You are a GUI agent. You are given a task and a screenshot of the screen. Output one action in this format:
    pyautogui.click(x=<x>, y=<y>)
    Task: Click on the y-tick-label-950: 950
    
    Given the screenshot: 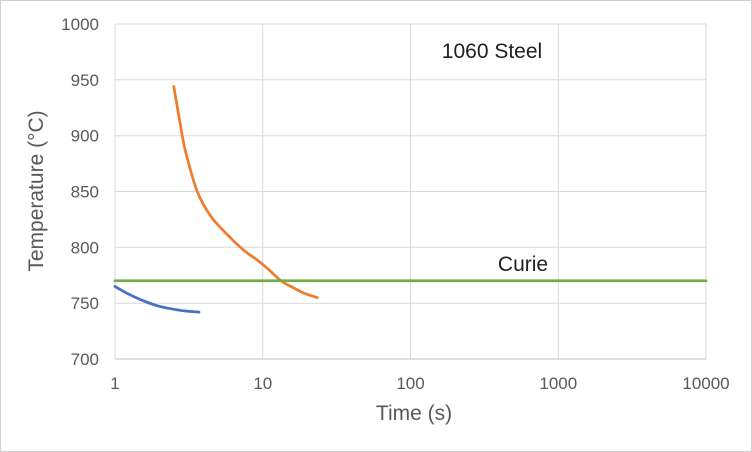 What is the action you would take?
    pyautogui.click(x=85, y=80)
    